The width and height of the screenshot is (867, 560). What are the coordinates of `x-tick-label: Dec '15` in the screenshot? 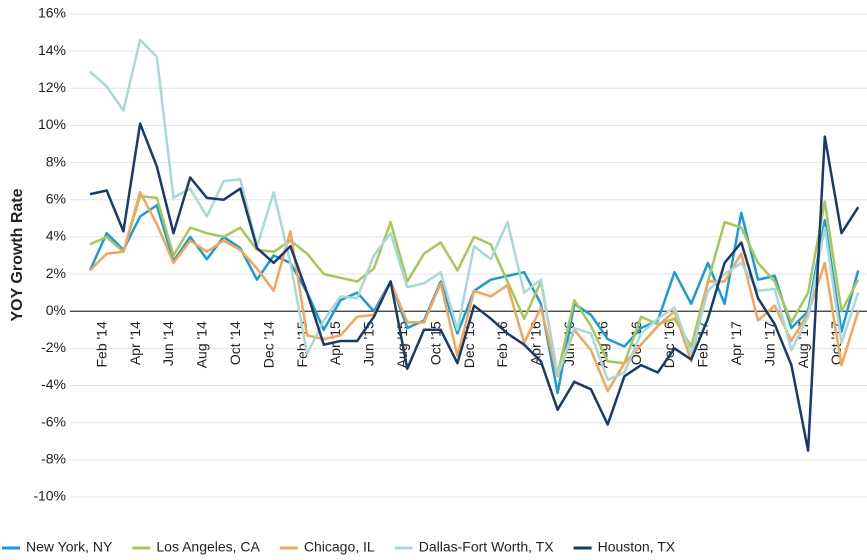 It's located at (469, 344).